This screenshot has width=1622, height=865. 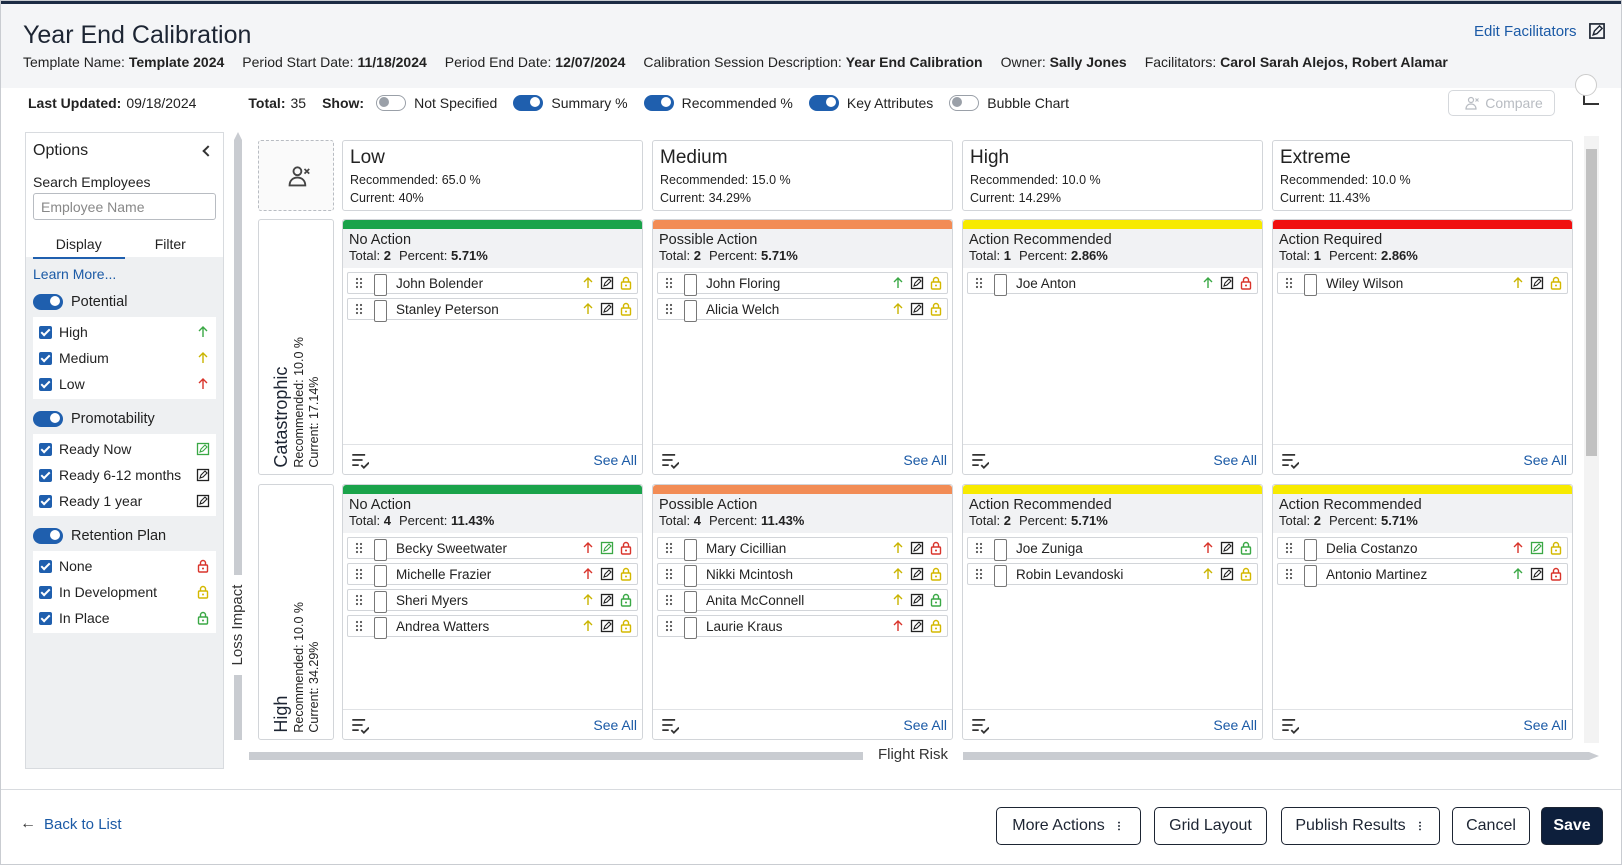 I want to click on employee-card: John Floring, so click(x=802, y=284).